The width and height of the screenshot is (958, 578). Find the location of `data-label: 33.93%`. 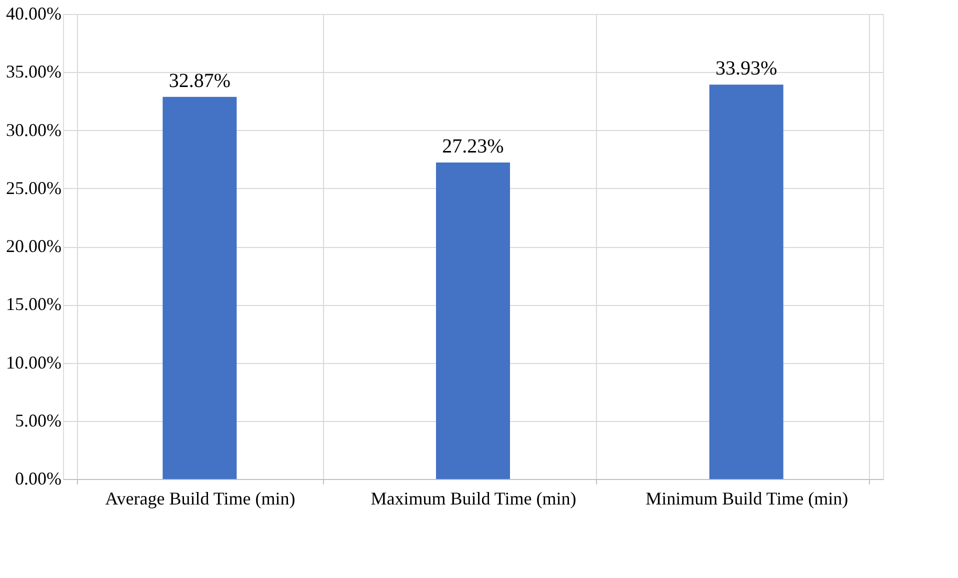

data-label: 33.93% is located at coordinates (746, 69).